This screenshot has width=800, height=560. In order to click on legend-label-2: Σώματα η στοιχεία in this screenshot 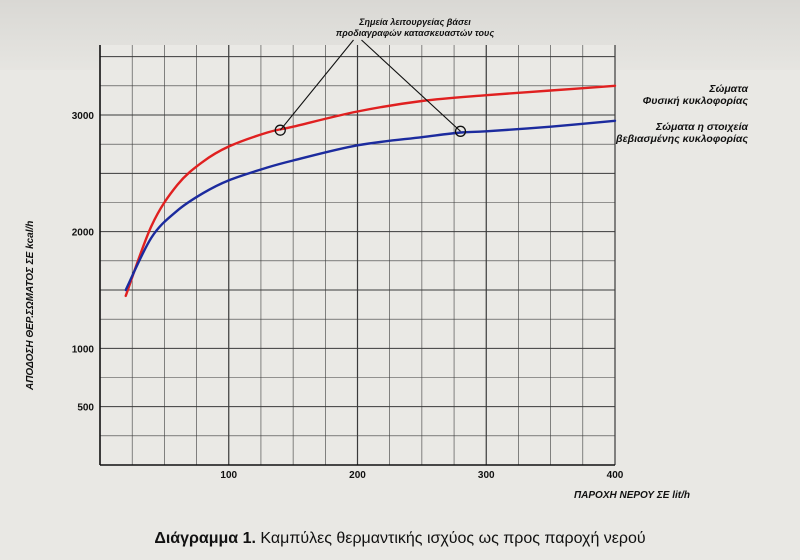, I will do `click(701, 127)`.